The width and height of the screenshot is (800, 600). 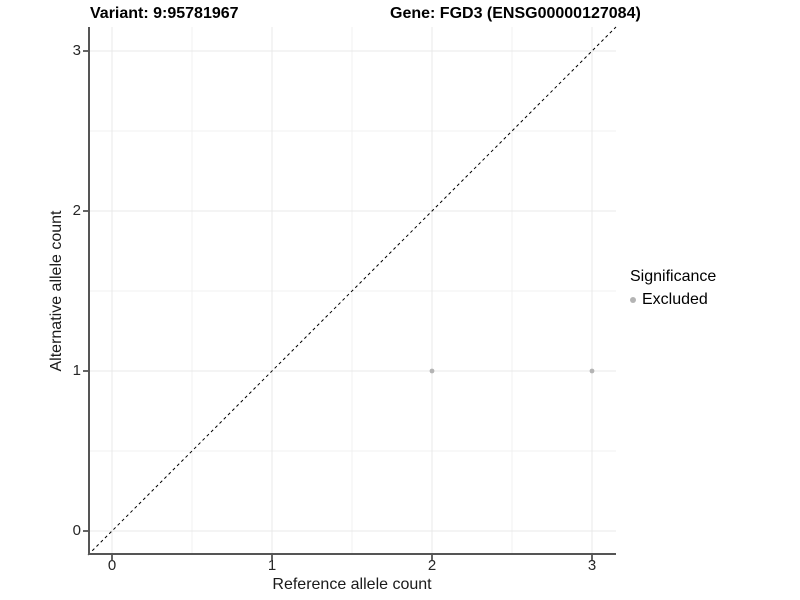 What do you see at coordinates (272, 565) in the screenshot?
I see `x-tick-label: 1` at bounding box center [272, 565].